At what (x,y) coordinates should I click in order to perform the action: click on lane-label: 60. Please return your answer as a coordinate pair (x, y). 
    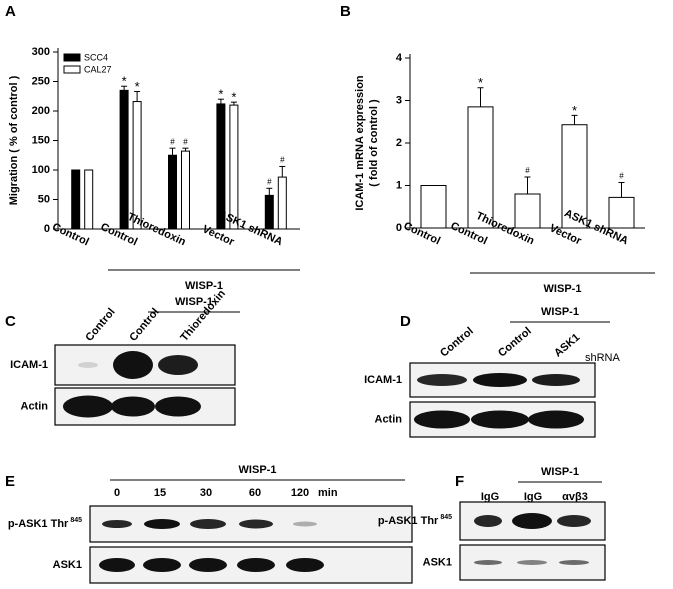
    Looking at the image, I should click on (255, 493).